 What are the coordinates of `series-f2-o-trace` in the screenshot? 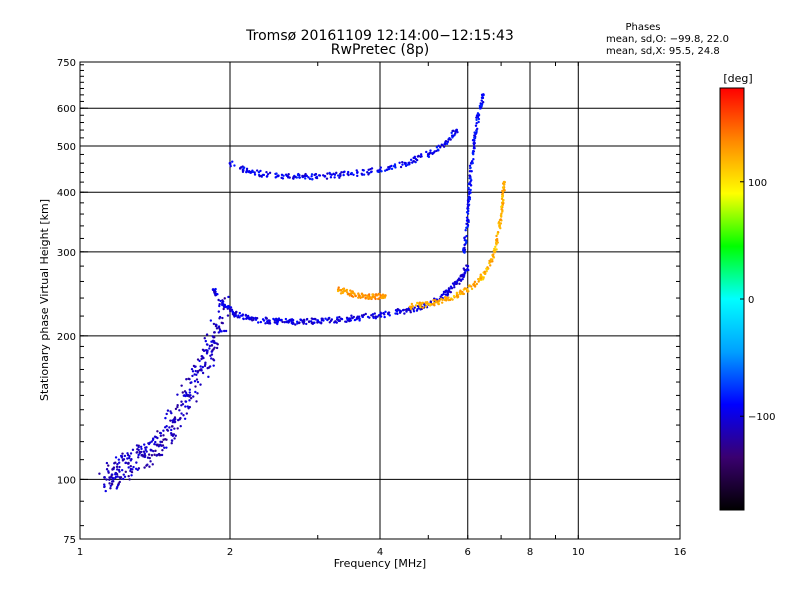 It's located at (473, 173).